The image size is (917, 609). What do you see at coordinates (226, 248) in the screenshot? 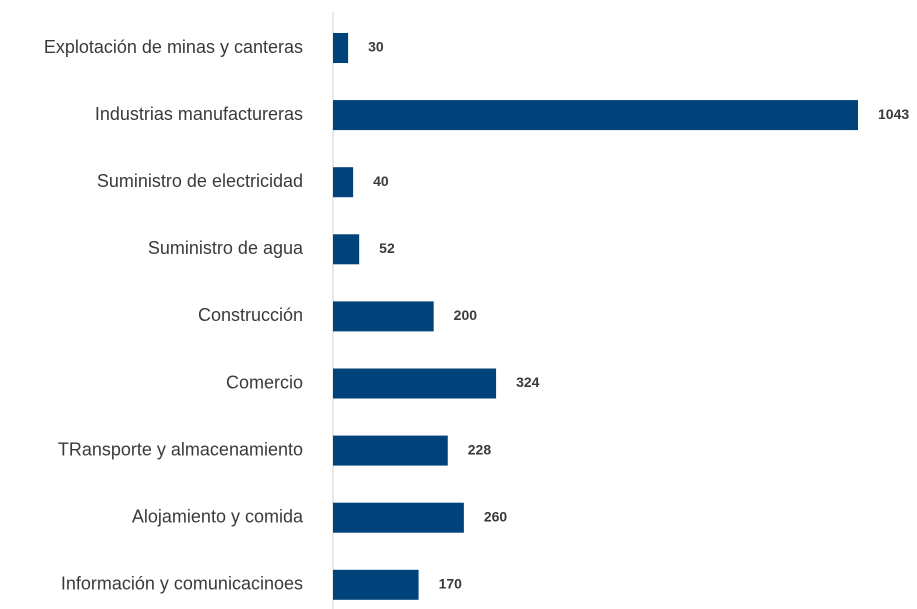
I see `category-label: Suministro de agua` at bounding box center [226, 248].